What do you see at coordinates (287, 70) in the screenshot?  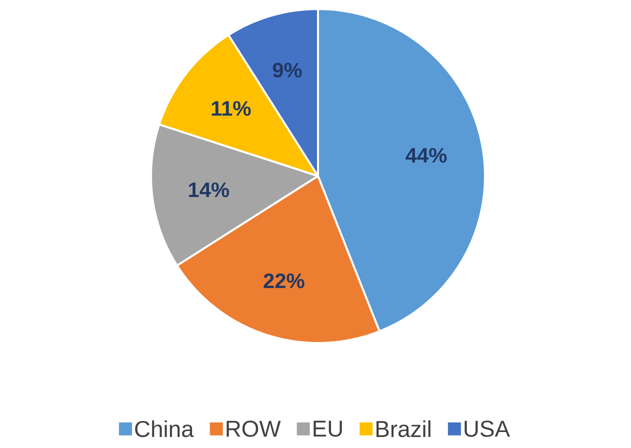 I see `data-label: 9%` at bounding box center [287, 70].